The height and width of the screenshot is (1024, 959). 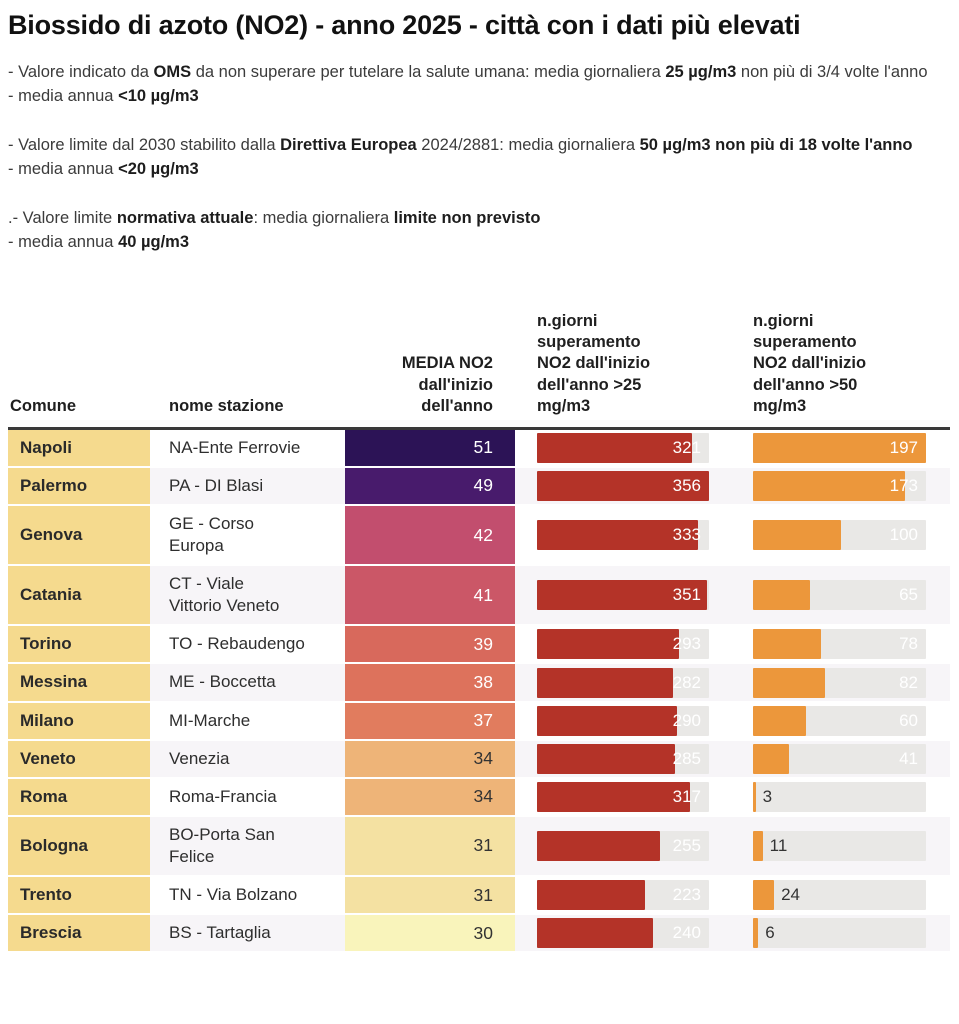 I want to click on bar-label-giorni25: 282, so click(x=686, y=682).